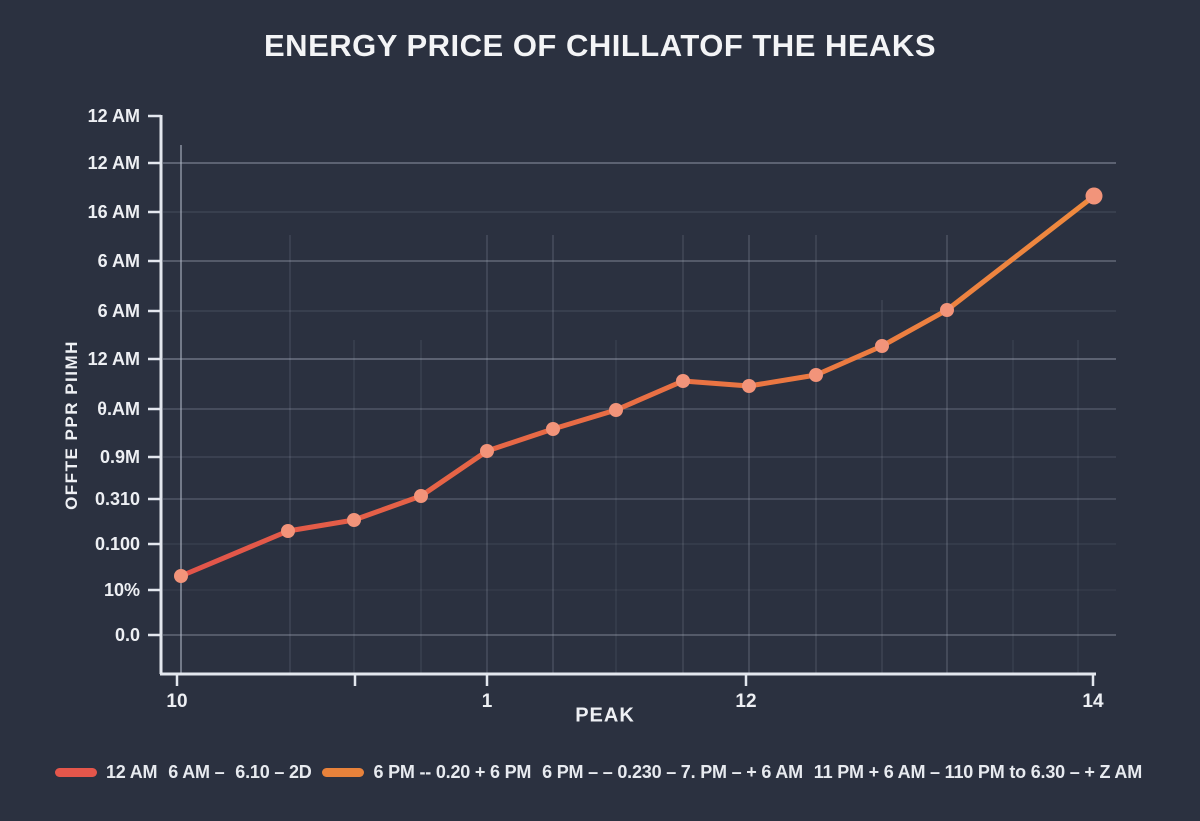  I want to click on legend-label: 11 PM + 6 AM – 110 PM to 6.30 – + Z AM, so click(977, 771).